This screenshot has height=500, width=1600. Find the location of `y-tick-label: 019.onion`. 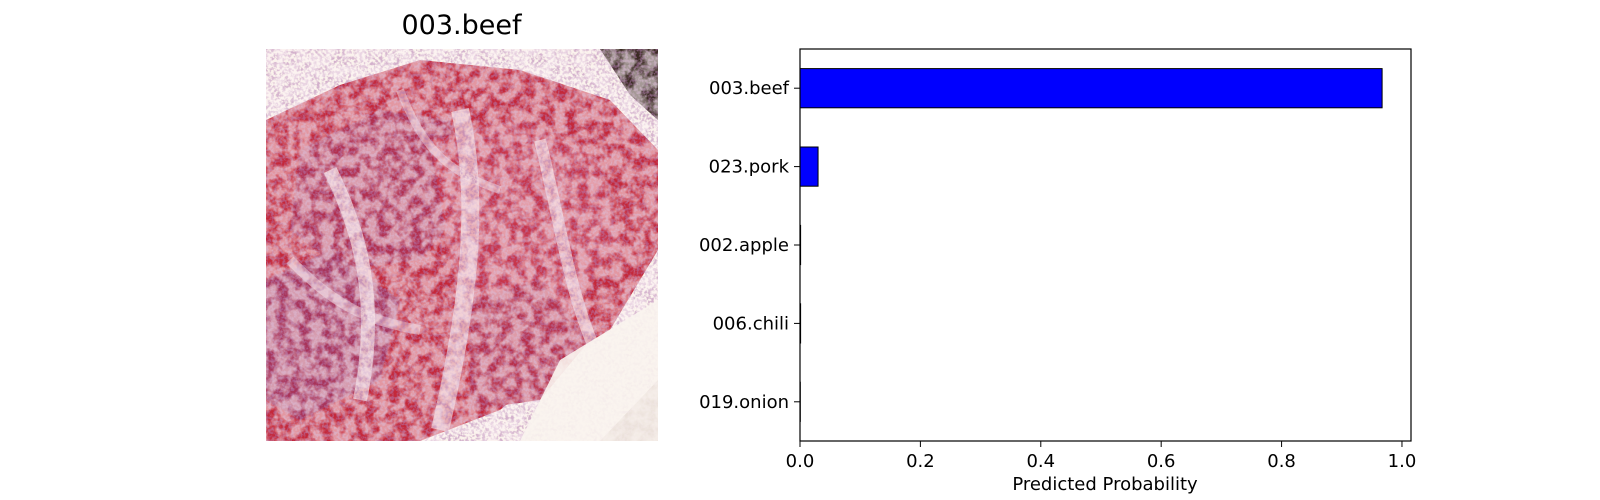

y-tick-label: 019.onion is located at coordinates (744, 402).